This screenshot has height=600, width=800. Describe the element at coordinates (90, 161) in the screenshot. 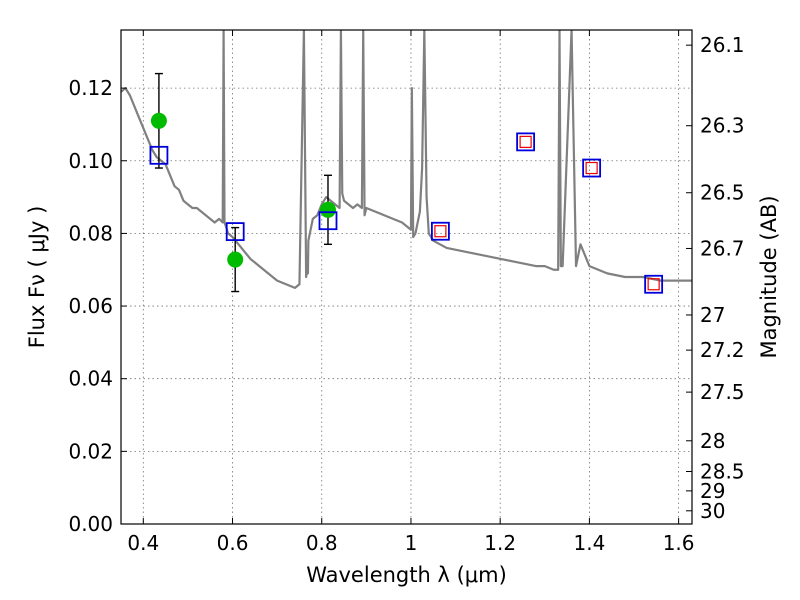

I see `y-tick-label-5: 0.10` at that location.